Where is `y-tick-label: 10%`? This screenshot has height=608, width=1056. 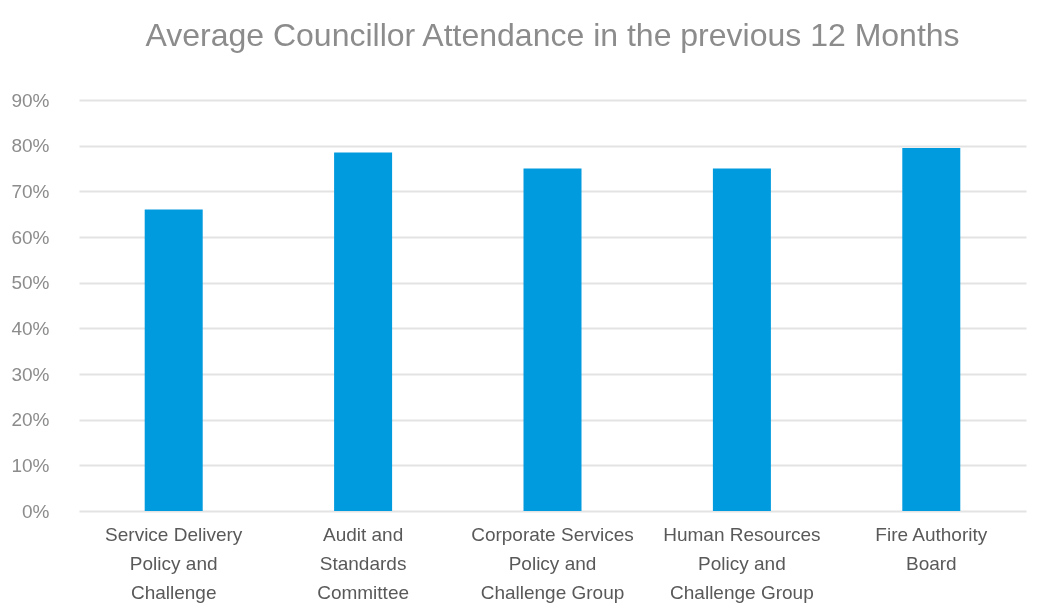
y-tick-label: 10% is located at coordinates (30, 465).